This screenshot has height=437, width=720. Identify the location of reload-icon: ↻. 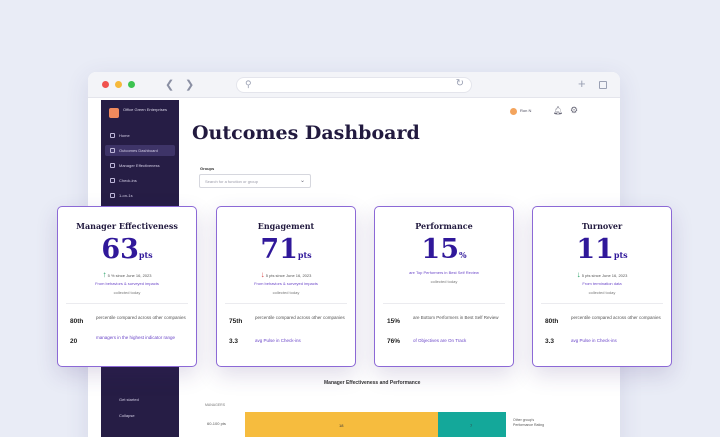
(459, 83).